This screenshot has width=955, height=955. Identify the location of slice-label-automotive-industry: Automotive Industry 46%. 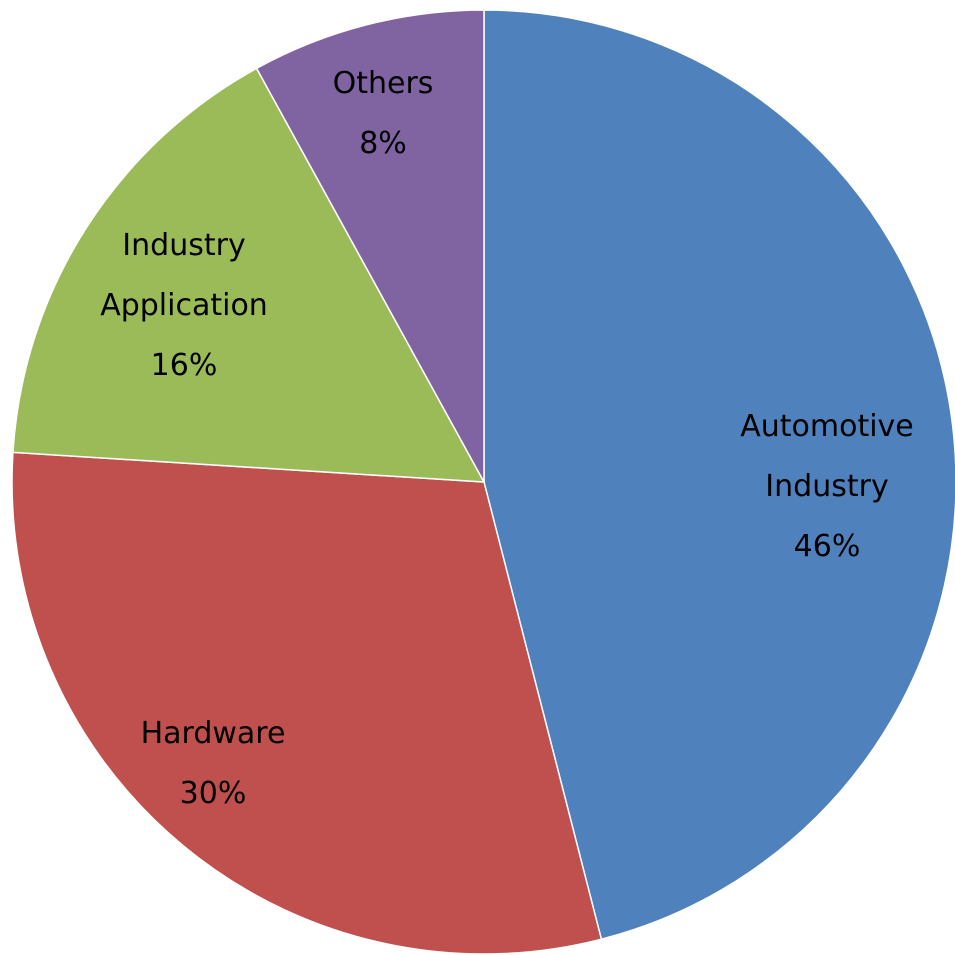
(827, 486).